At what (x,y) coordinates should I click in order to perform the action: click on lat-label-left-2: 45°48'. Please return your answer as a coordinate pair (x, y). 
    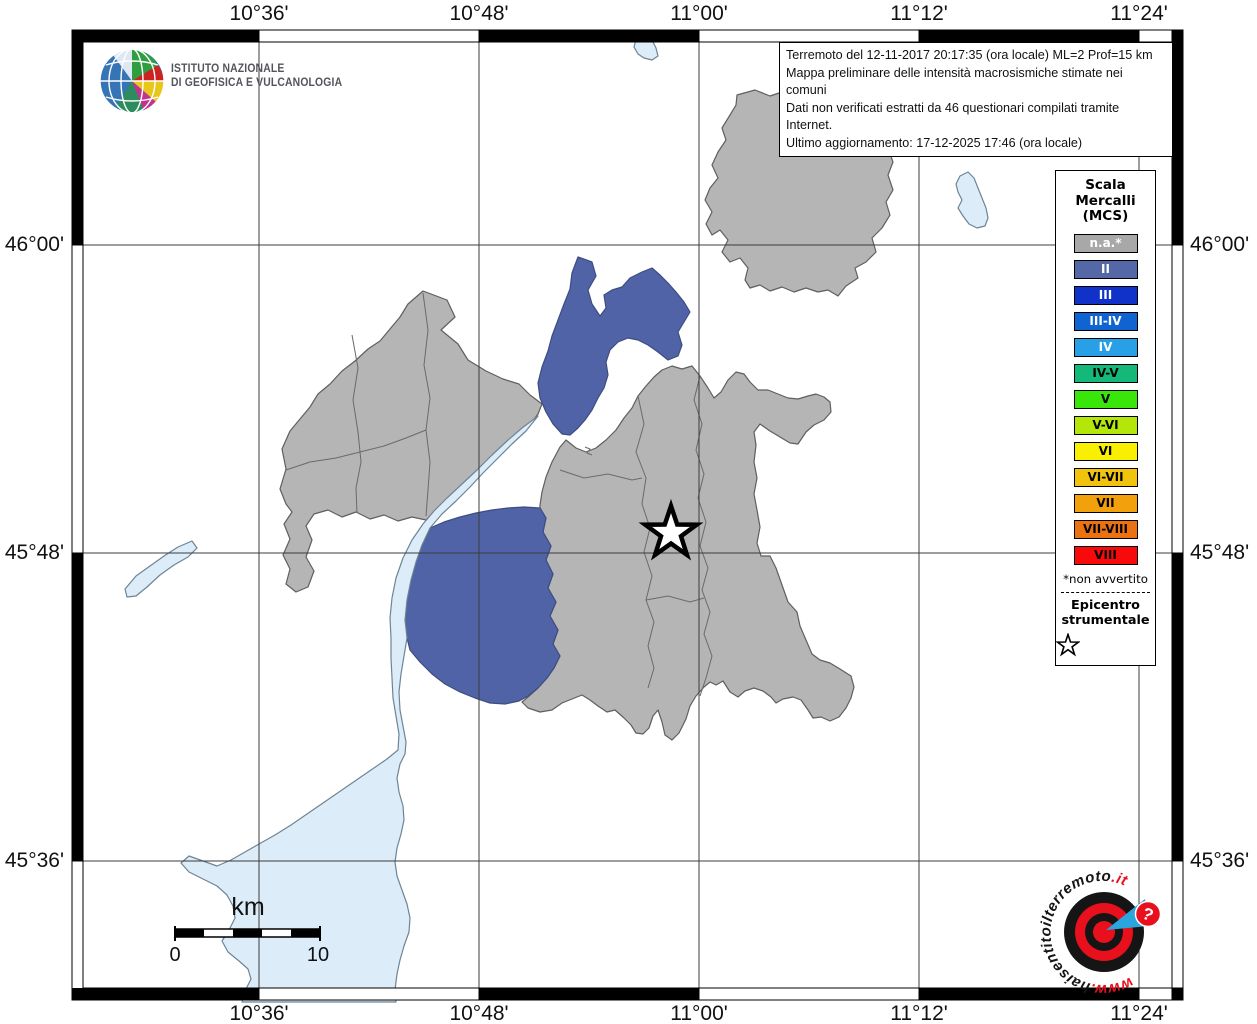
    Looking at the image, I should click on (34, 552).